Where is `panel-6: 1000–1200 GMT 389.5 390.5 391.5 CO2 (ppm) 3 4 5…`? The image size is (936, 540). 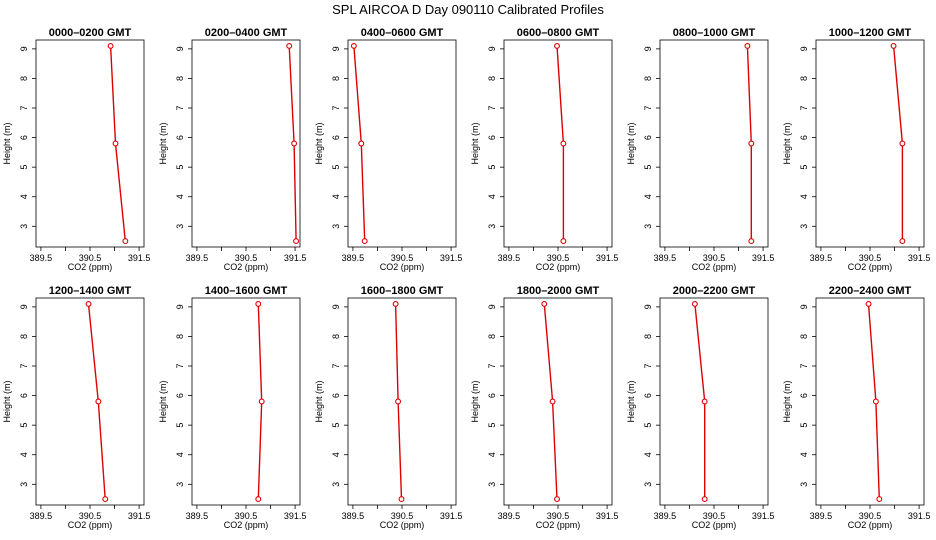
panel-6: 1000–1200 GMT 389.5 390.5 391.5 CO2 (ppm) 3 4 5… is located at coordinates (856, 149).